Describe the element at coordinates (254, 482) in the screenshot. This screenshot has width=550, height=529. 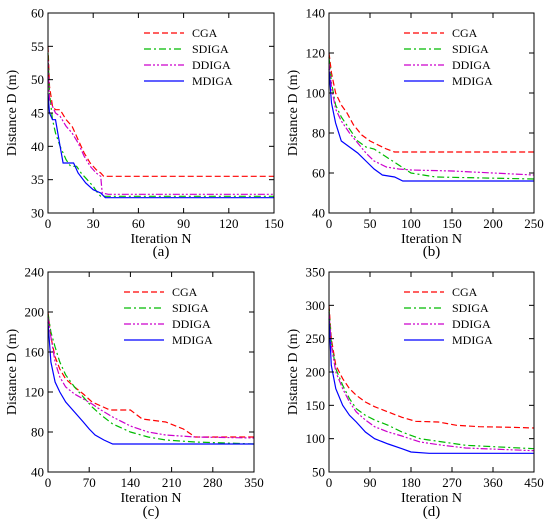
I see `x-tick-label: 350` at that location.